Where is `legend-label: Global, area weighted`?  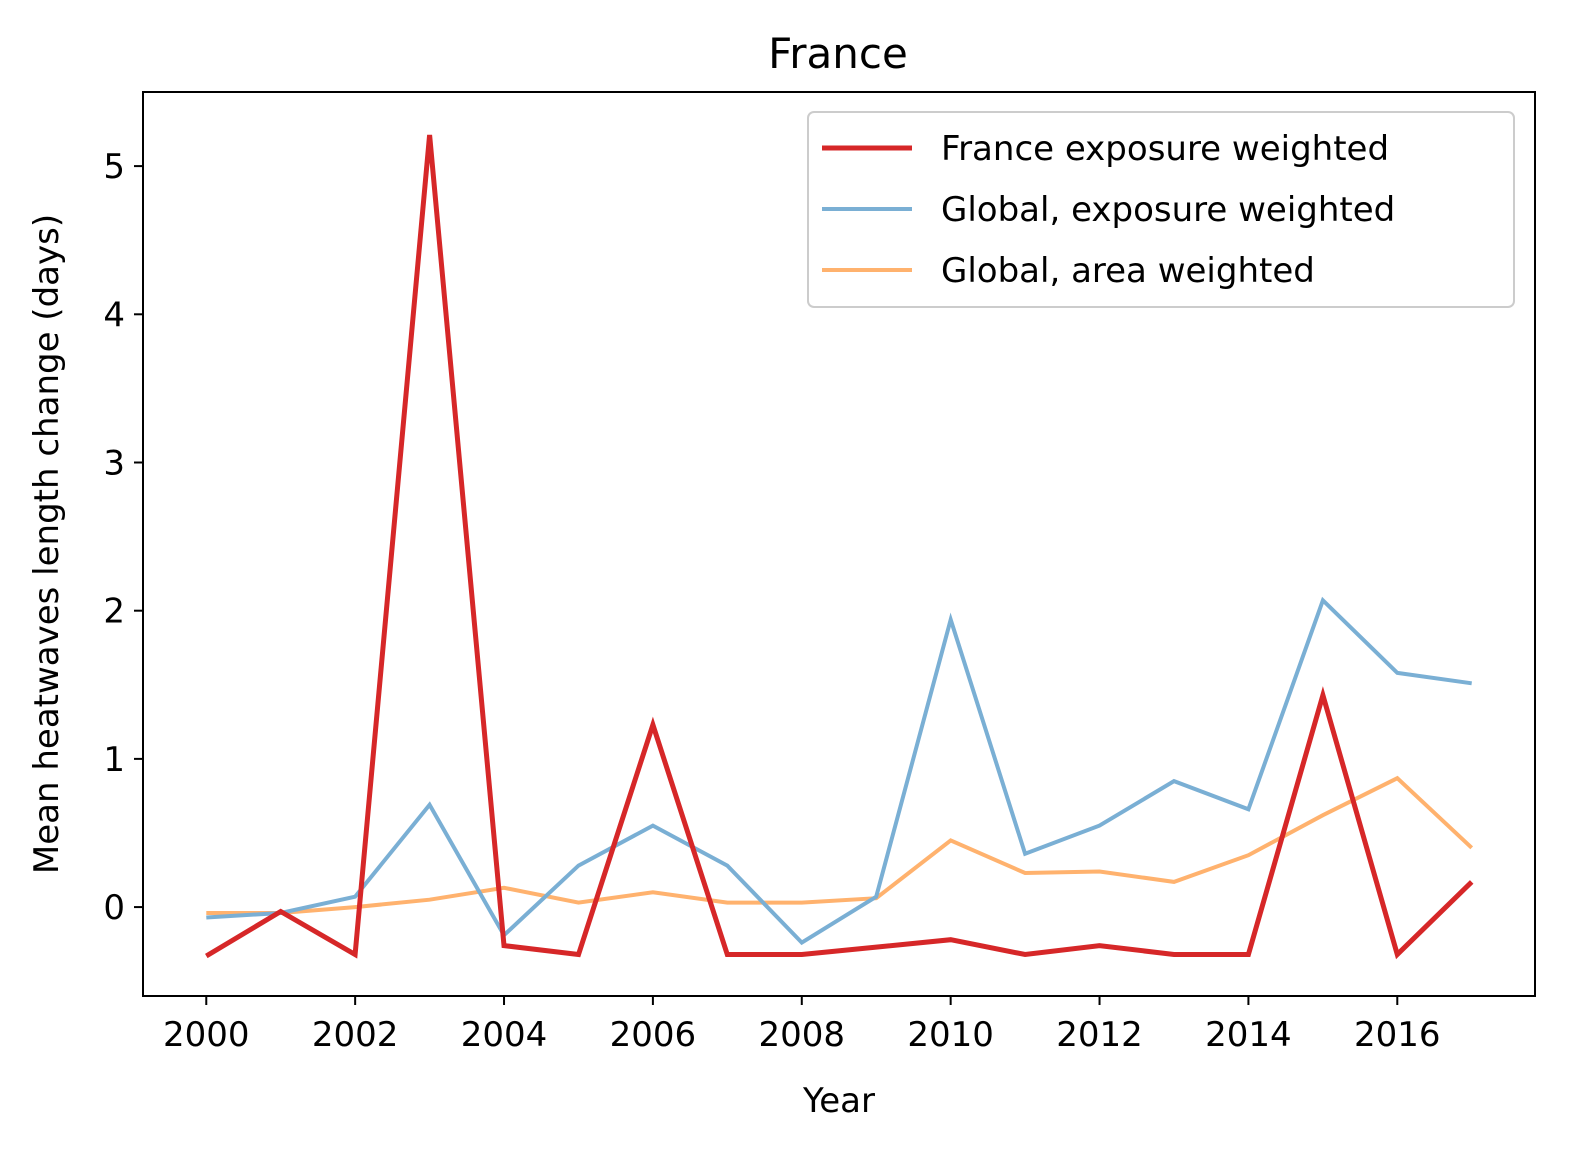 legend-label: Global, area weighted is located at coordinates (1128, 271).